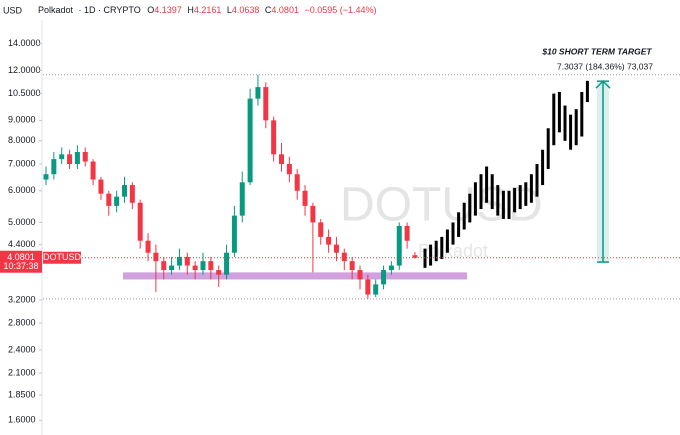 The width and height of the screenshot is (680, 435). I want to click on change: −0.0595 (−1.44%), so click(340, 10).